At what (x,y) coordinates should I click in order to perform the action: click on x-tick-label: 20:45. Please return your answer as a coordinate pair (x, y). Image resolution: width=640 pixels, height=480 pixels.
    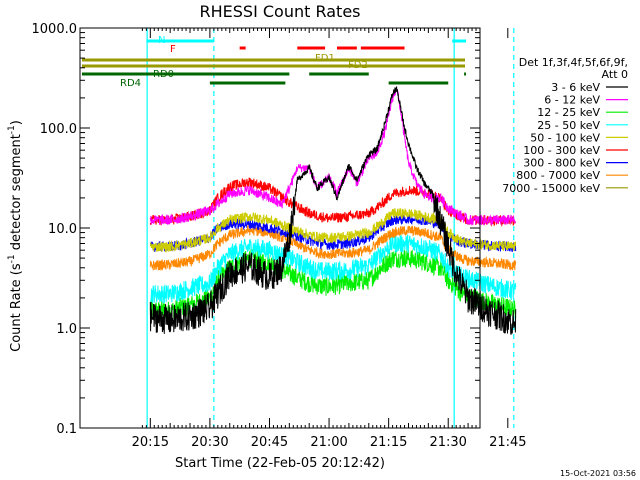
    Looking at the image, I should click on (269, 442).